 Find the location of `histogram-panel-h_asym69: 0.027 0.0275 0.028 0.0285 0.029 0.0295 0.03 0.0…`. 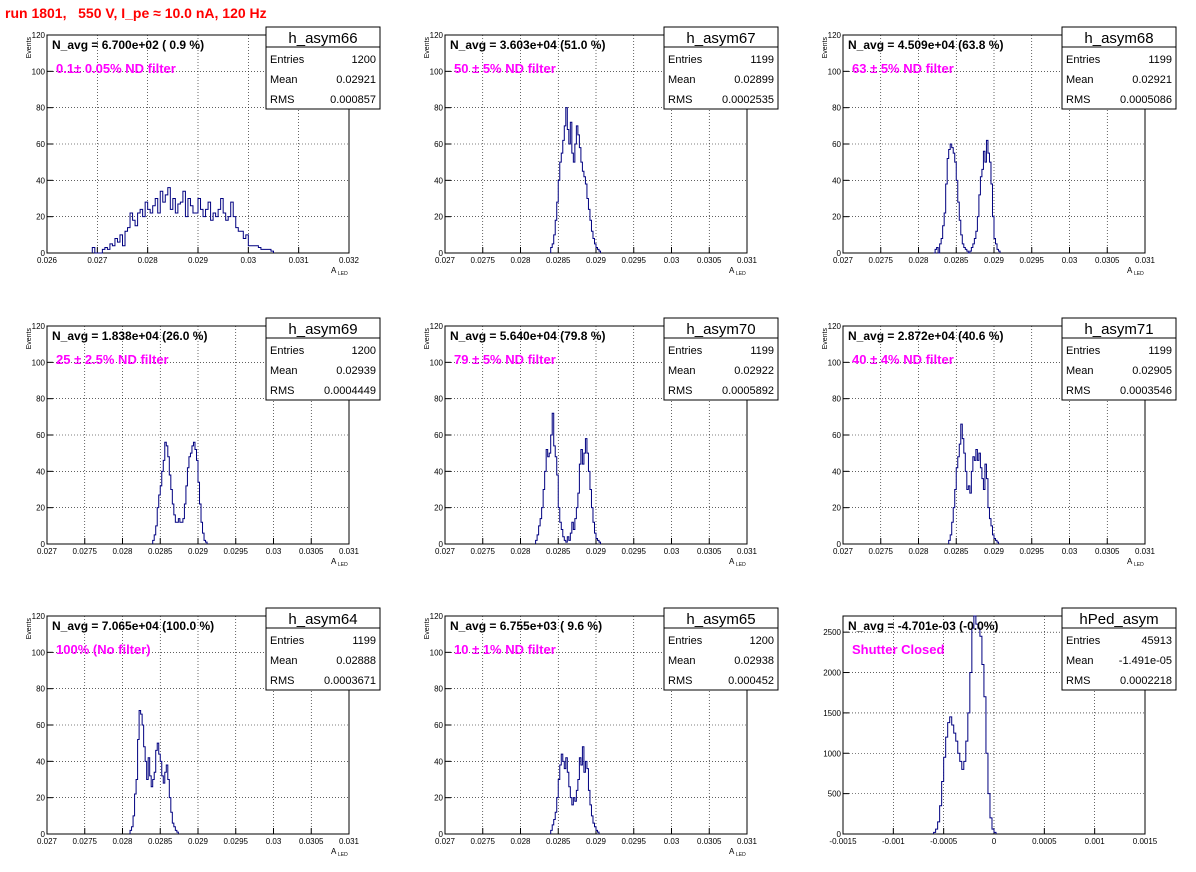

histogram-panel-h_asym69: 0.027 0.0275 0.028 0.0285 0.029 0.0295 0.03 0.0… is located at coordinates (203, 442).